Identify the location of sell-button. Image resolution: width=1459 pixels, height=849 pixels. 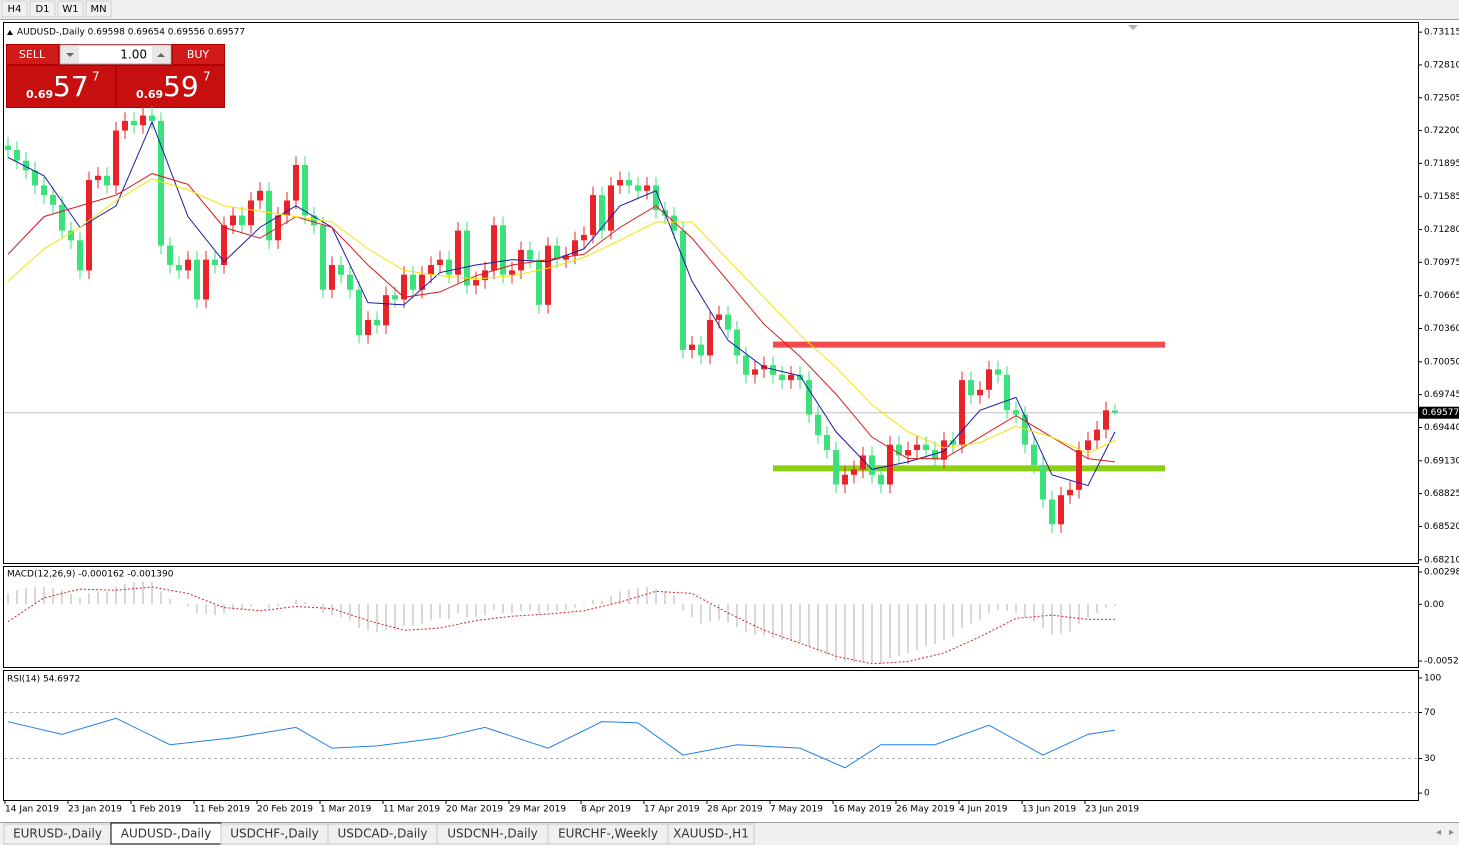
(32, 54).